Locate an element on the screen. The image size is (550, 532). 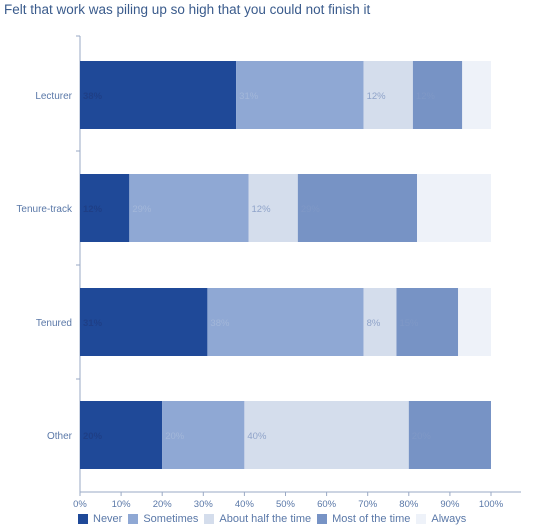
category-label: Other is located at coordinates (60, 436).